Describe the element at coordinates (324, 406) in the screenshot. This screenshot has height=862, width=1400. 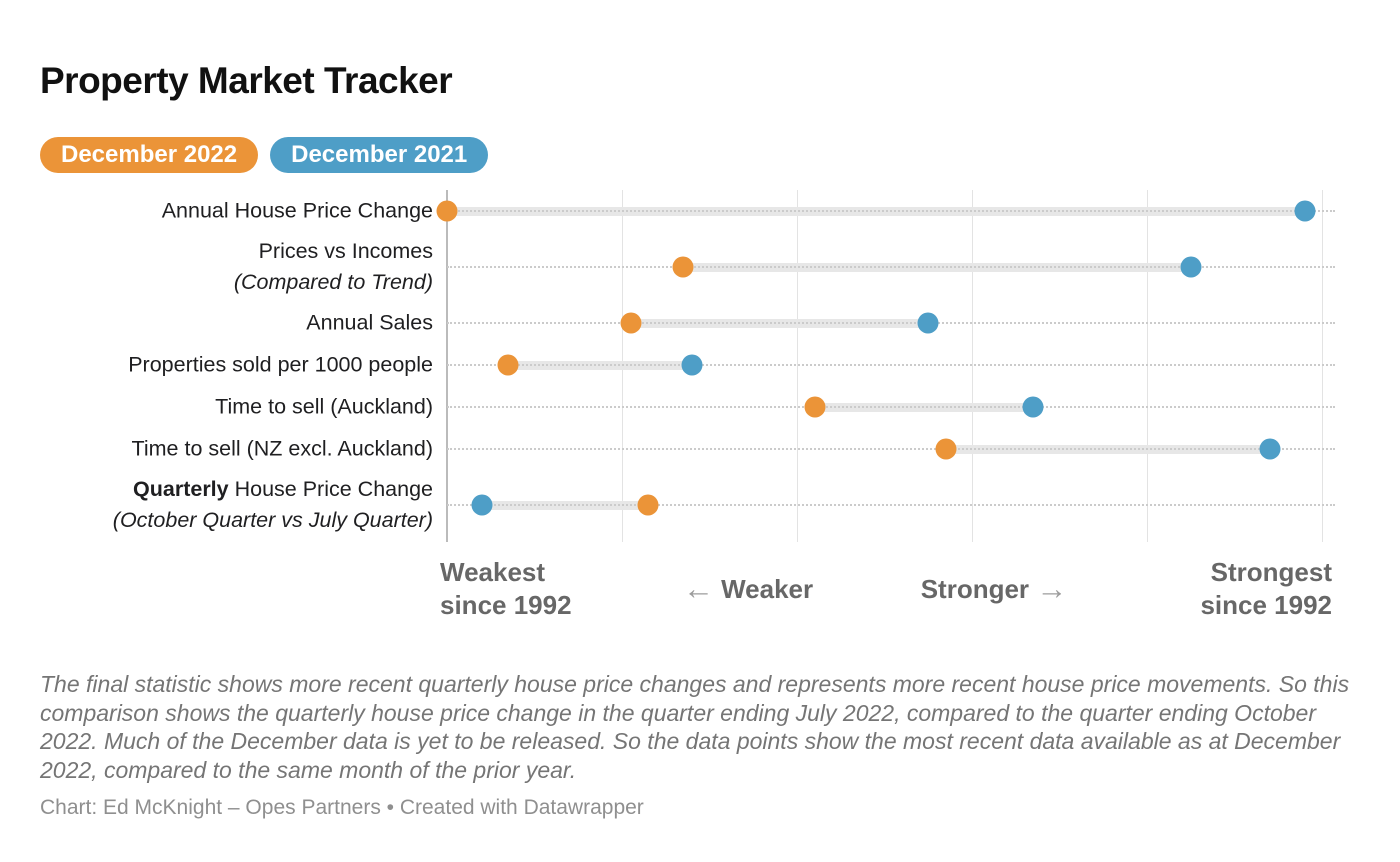
I see `row-label: Time to sell (Auckland)` at that location.